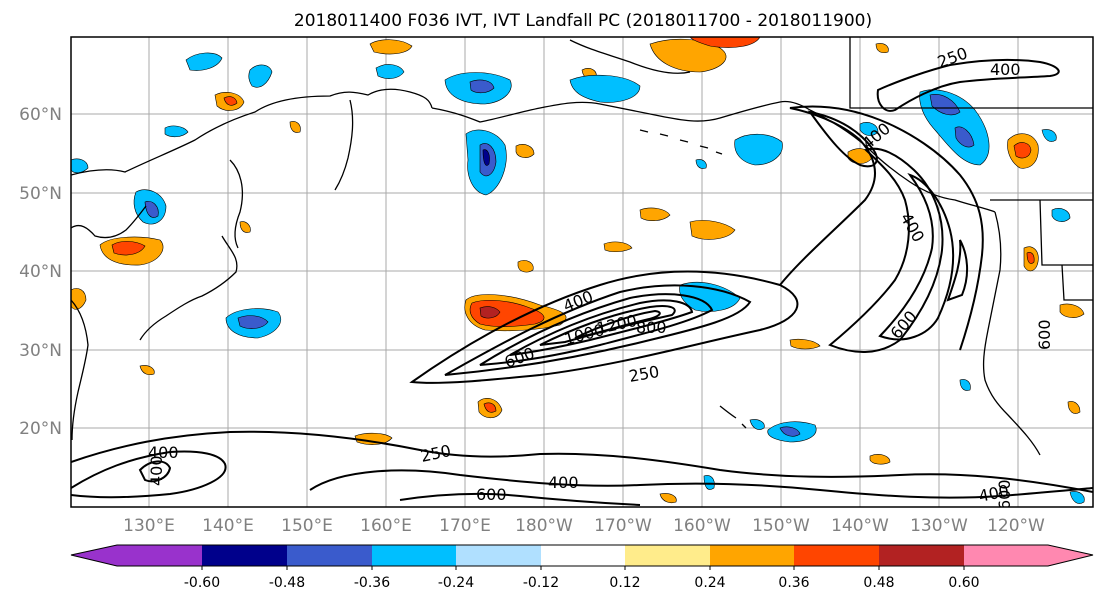 This screenshot has width=1105, height=601. Describe the element at coordinates (583, 568) in the screenshot. I see `colorbar-ticks` at that location.